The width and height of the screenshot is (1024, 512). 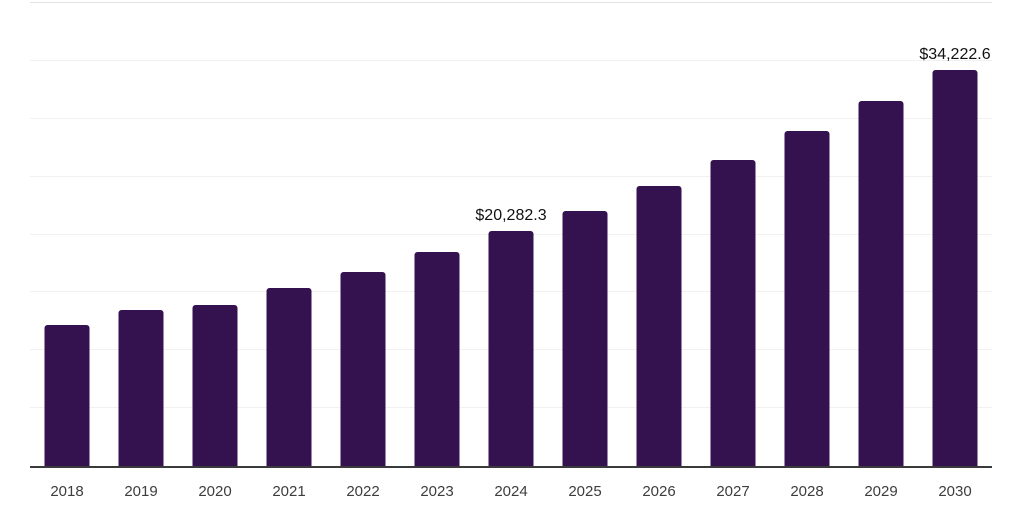 I want to click on x-axis-label-2025: 2025, so click(x=585, y=491).